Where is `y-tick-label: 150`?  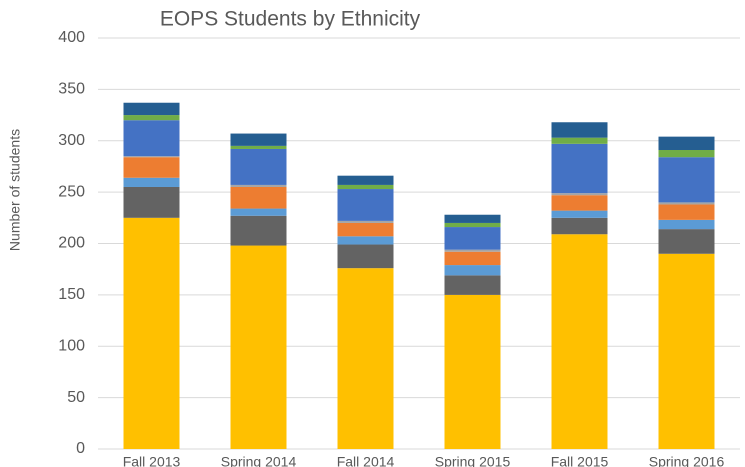 y-tick-label: 150 is located at coordinates (71, 294).